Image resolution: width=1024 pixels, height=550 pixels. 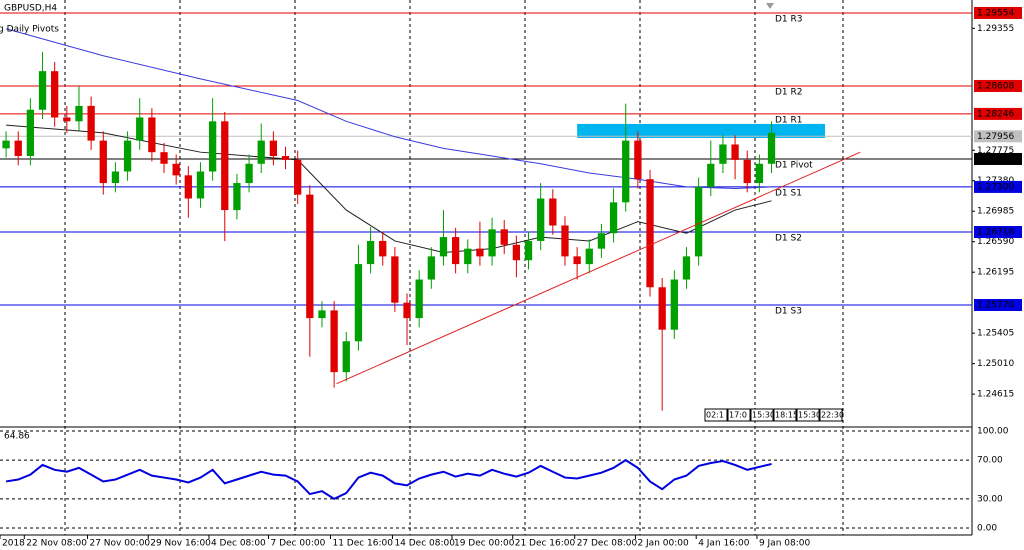 I want to click on y-tick-label: 1.27775, so click(x=995, y=151).